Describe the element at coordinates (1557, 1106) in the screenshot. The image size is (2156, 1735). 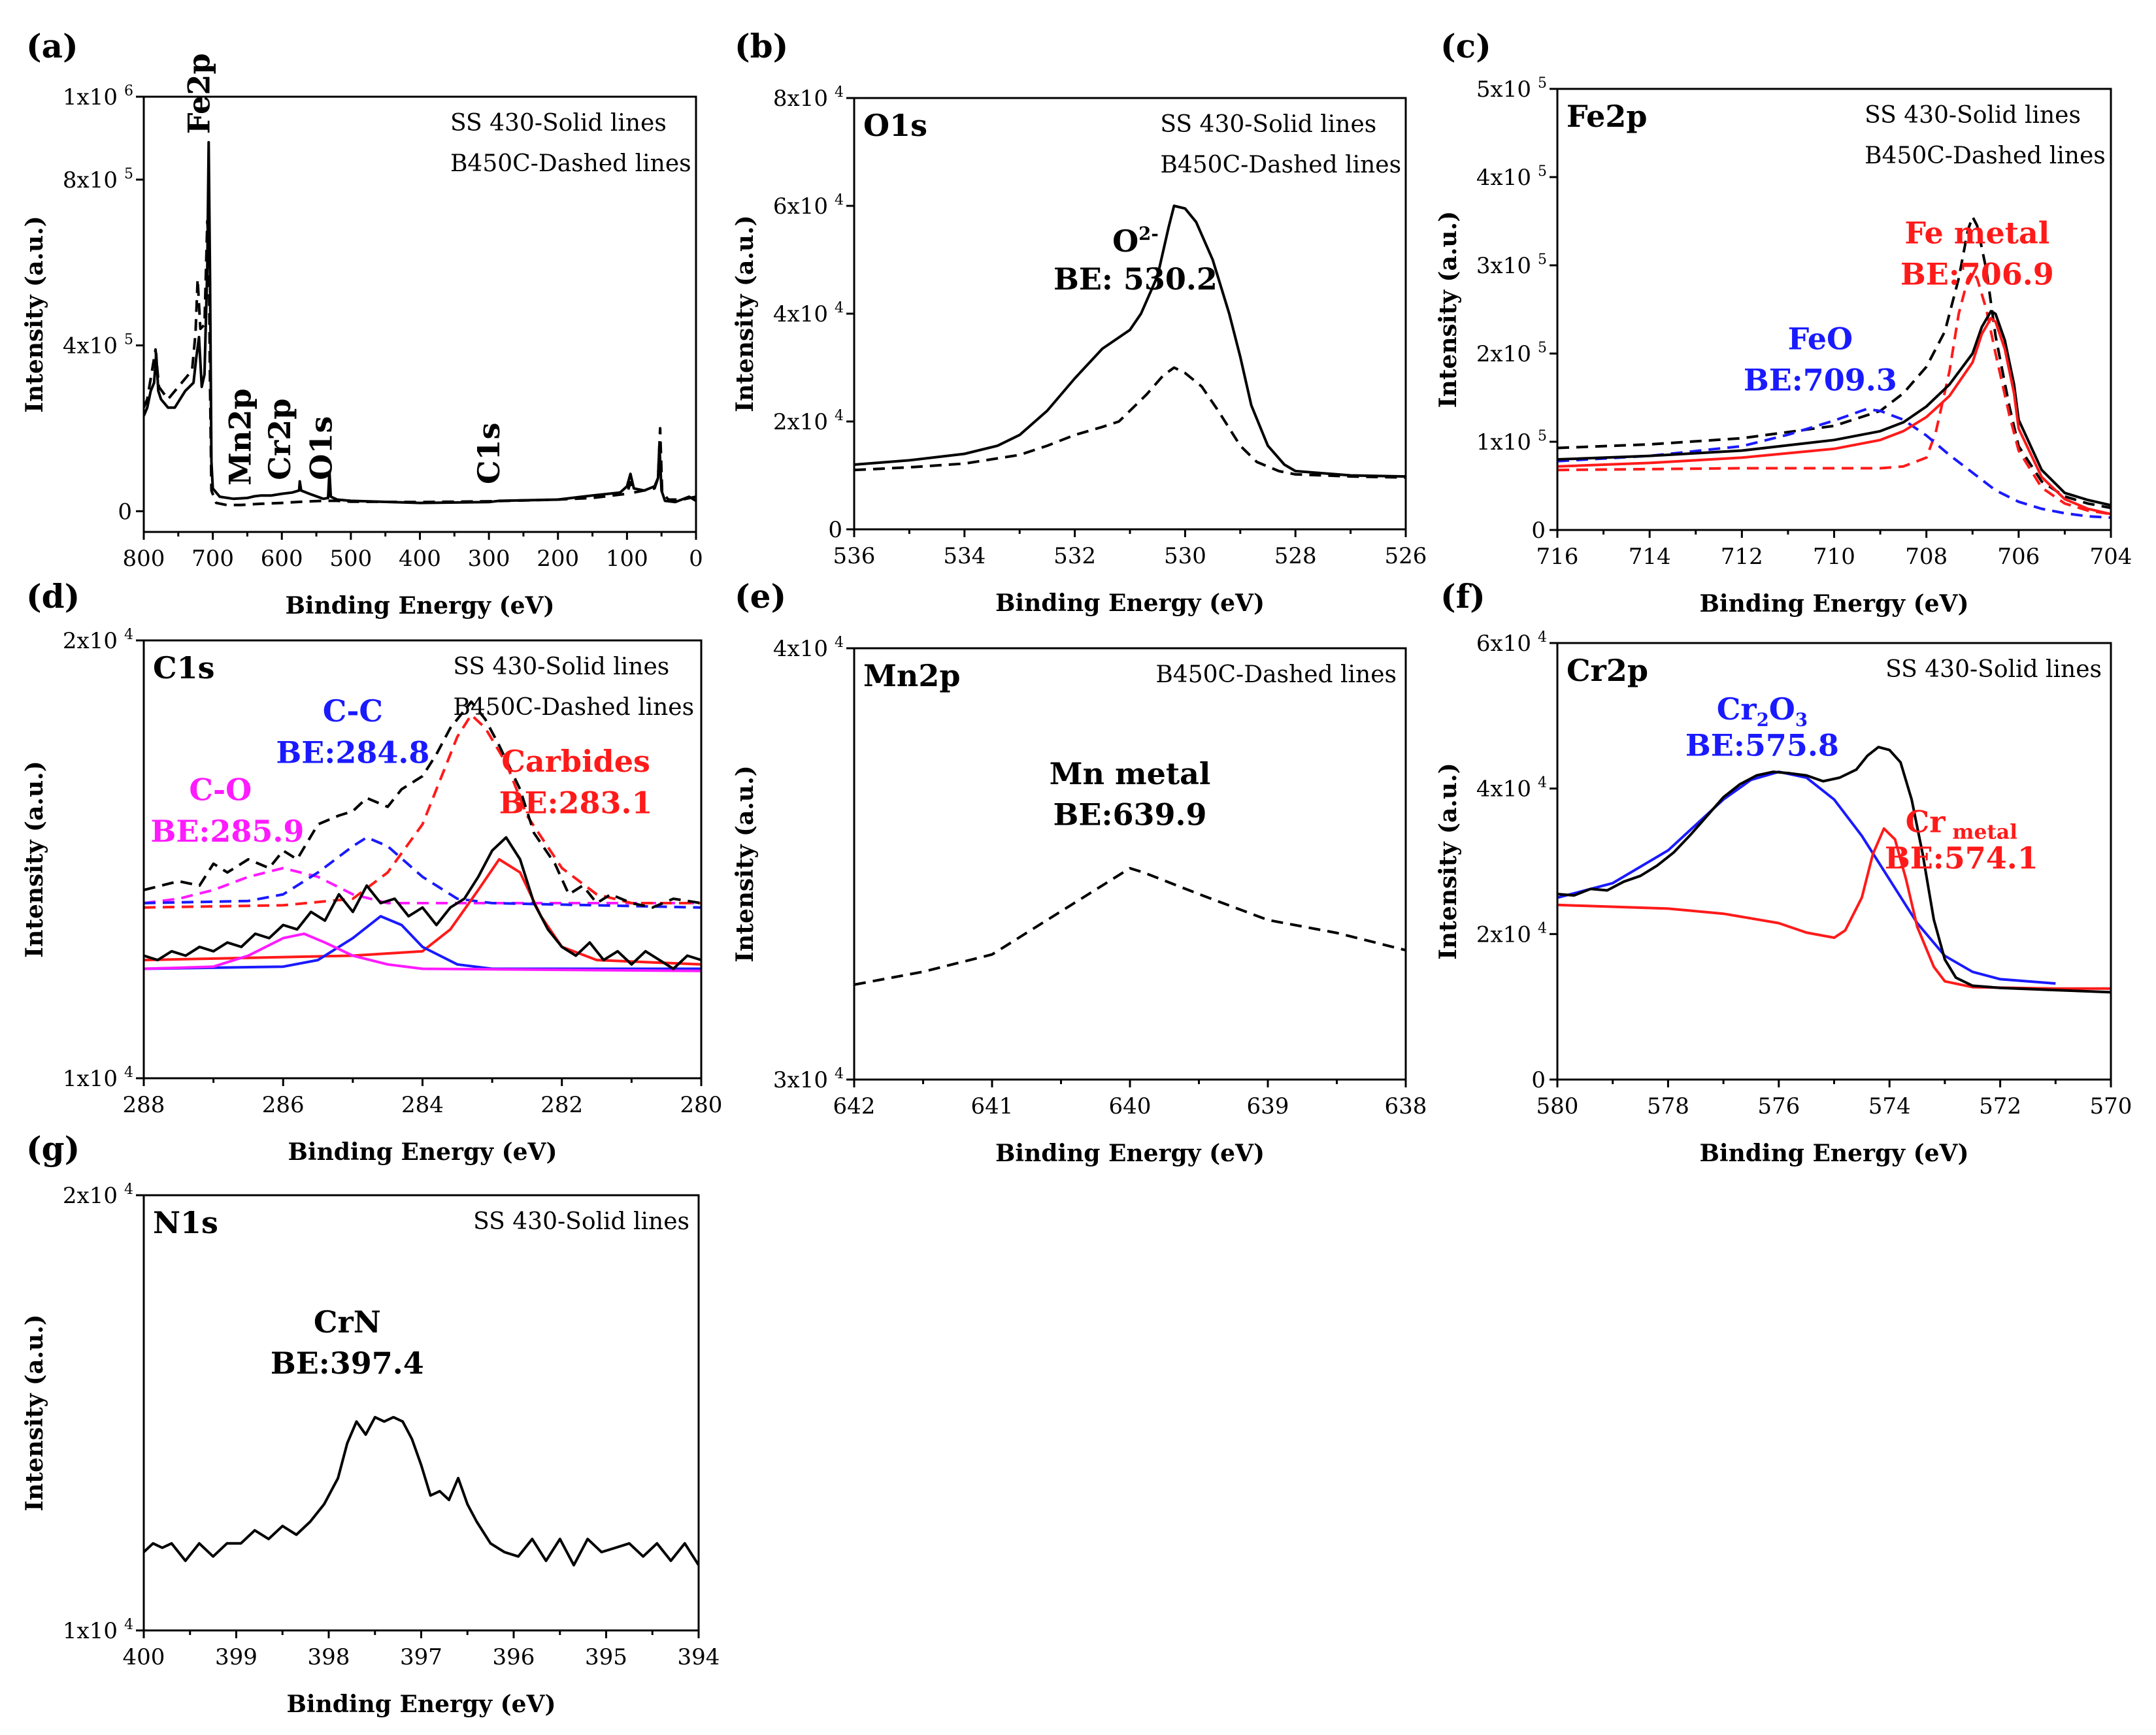
I see `x-tick-label: 580` at that location.